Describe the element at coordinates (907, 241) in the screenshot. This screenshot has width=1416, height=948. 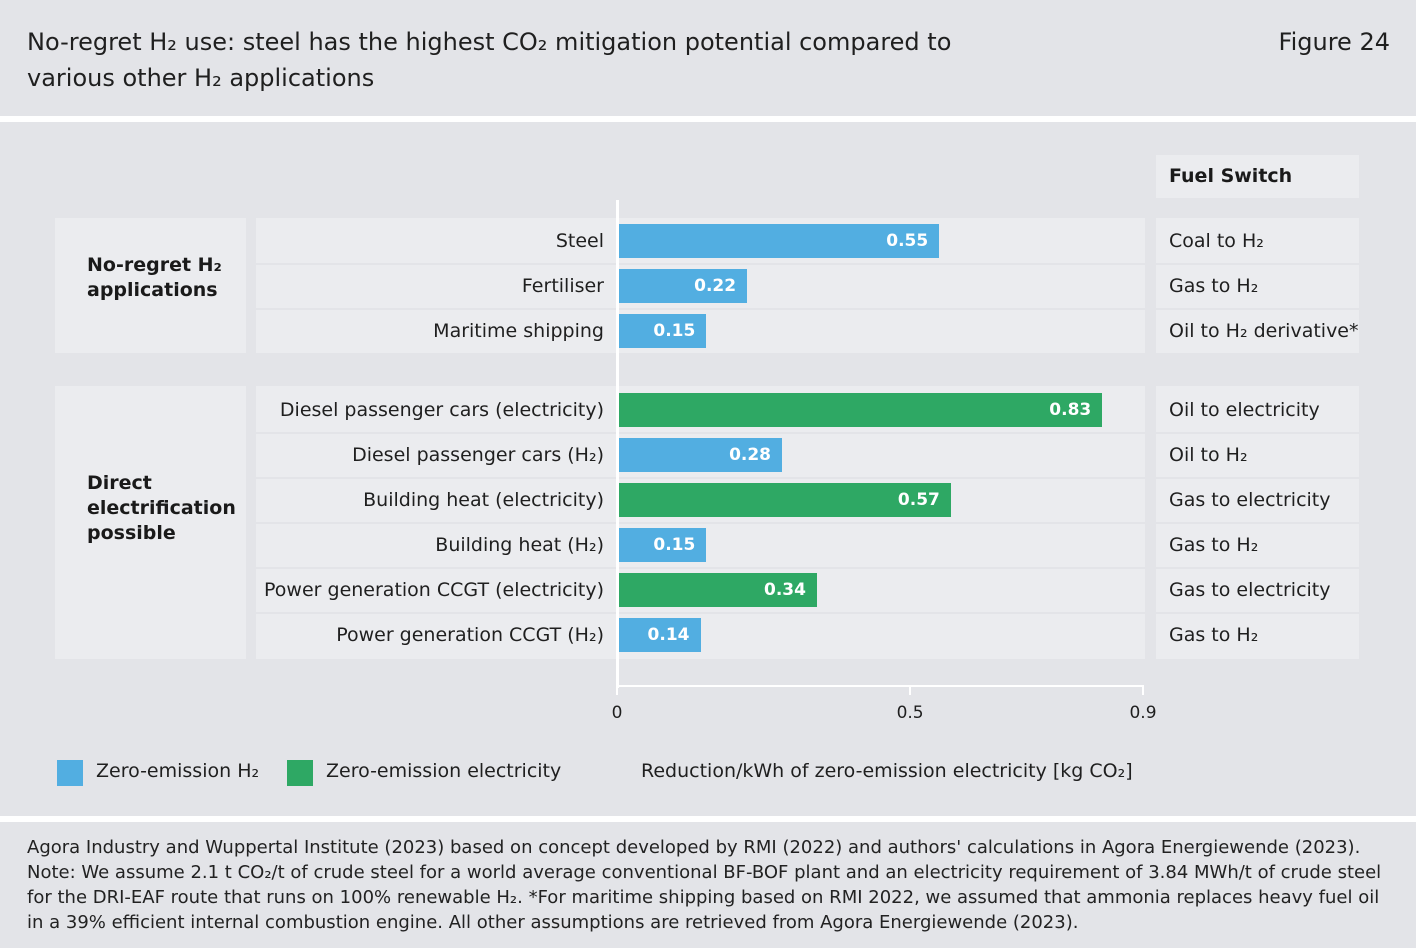
I see `bar-value-steel: 0.55` at that location.